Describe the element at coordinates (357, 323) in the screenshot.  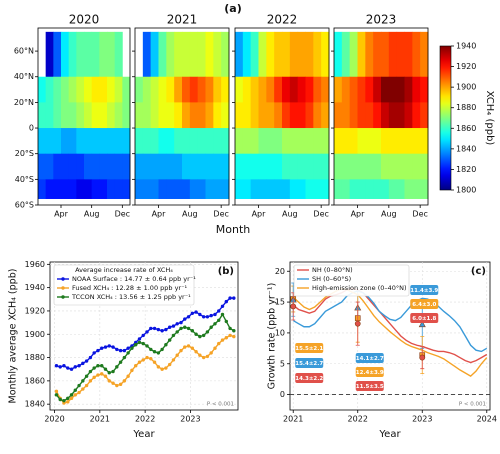
I see `point-marker` at that location.